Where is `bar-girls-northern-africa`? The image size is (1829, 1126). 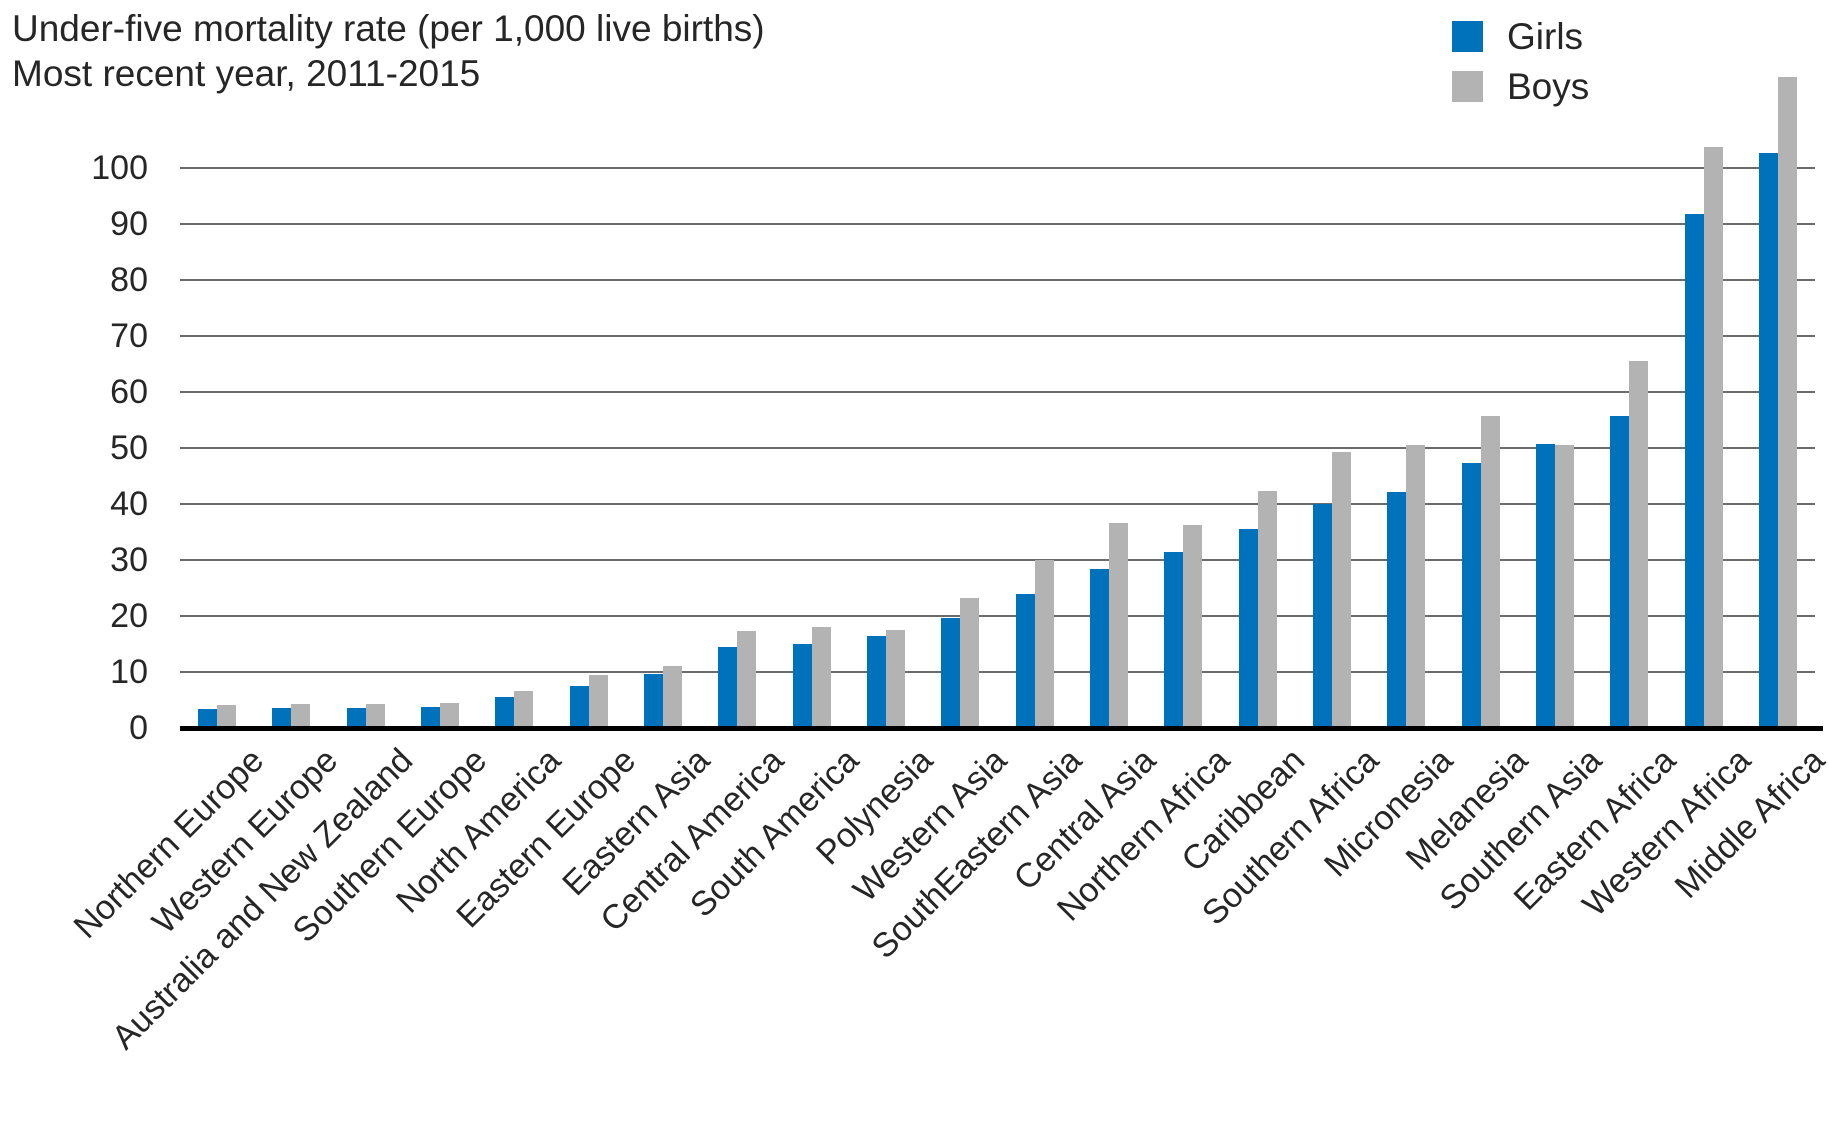
bar-girls-northern-africa is located at coordinates (1174, 639).